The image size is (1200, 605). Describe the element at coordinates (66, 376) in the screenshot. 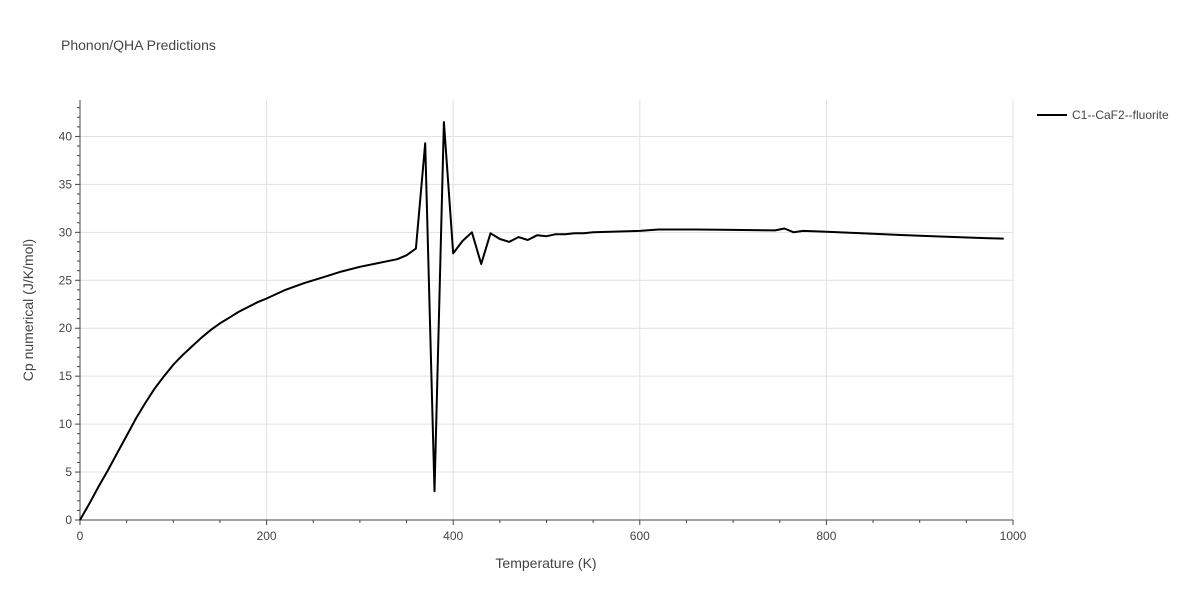

I see `y-tick-label: 15` at that location.